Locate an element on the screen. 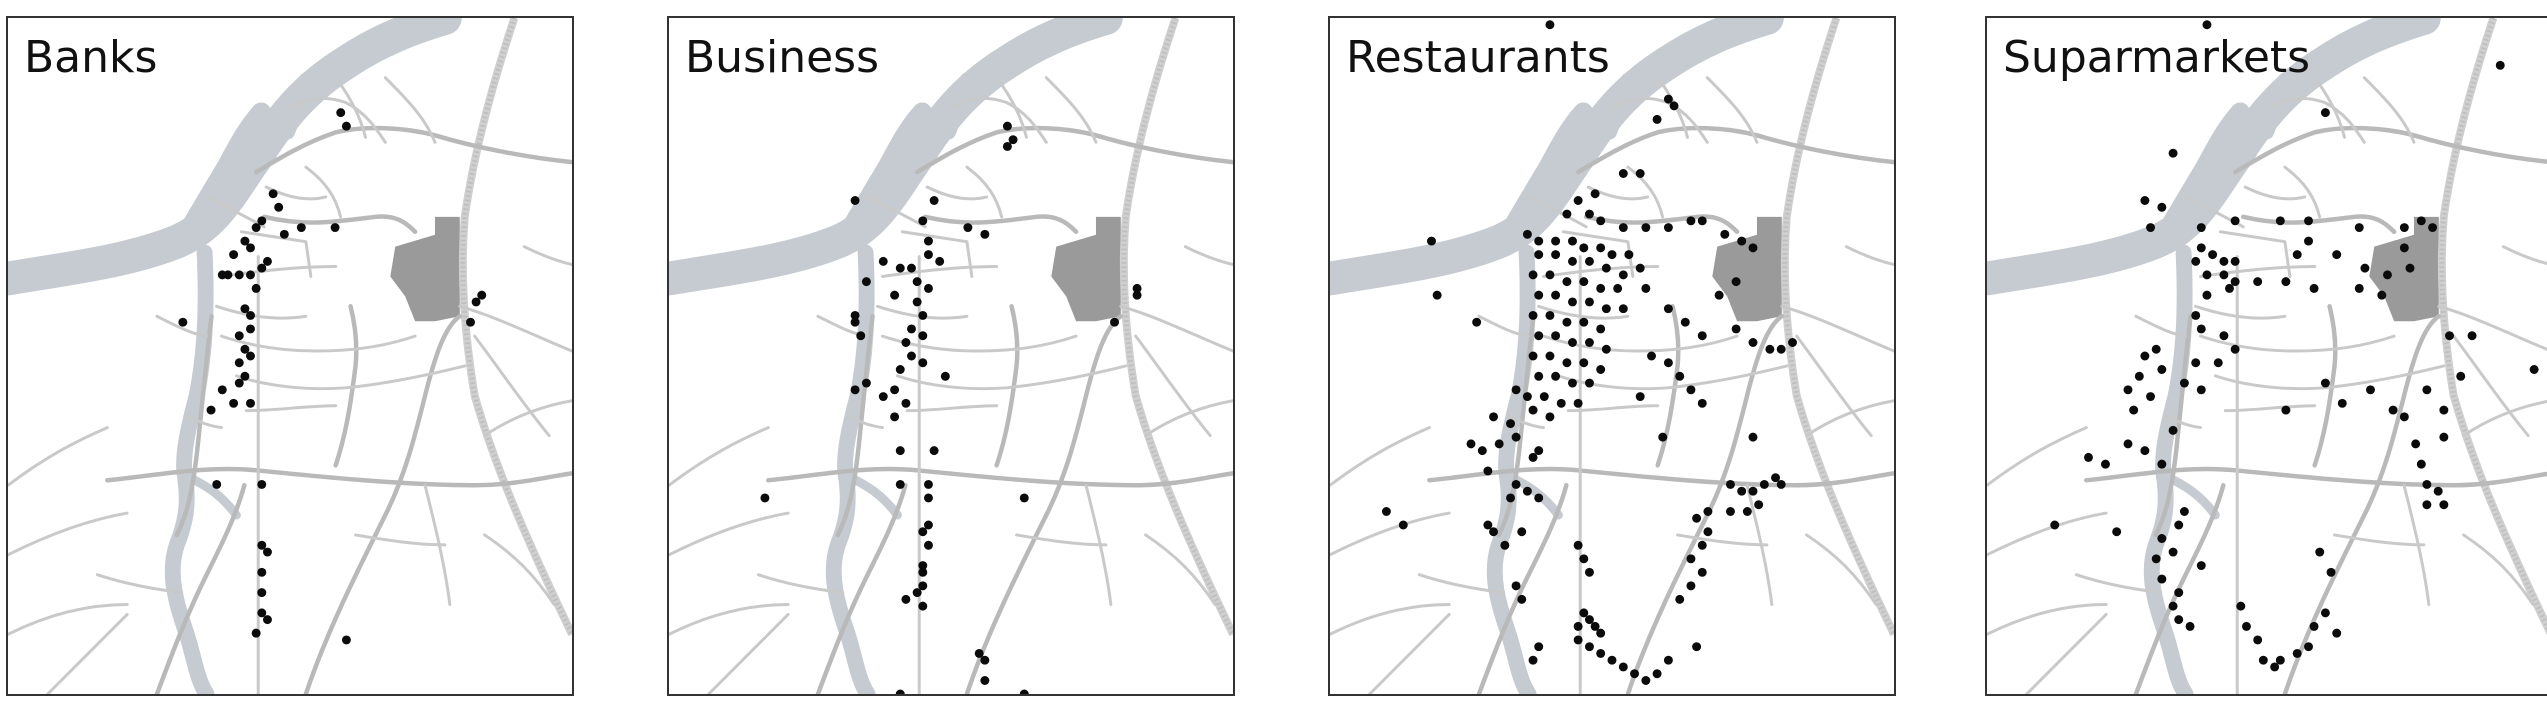 This screenshot has width=2547, height=707. railway-line is located at coordinates (1837, 327).